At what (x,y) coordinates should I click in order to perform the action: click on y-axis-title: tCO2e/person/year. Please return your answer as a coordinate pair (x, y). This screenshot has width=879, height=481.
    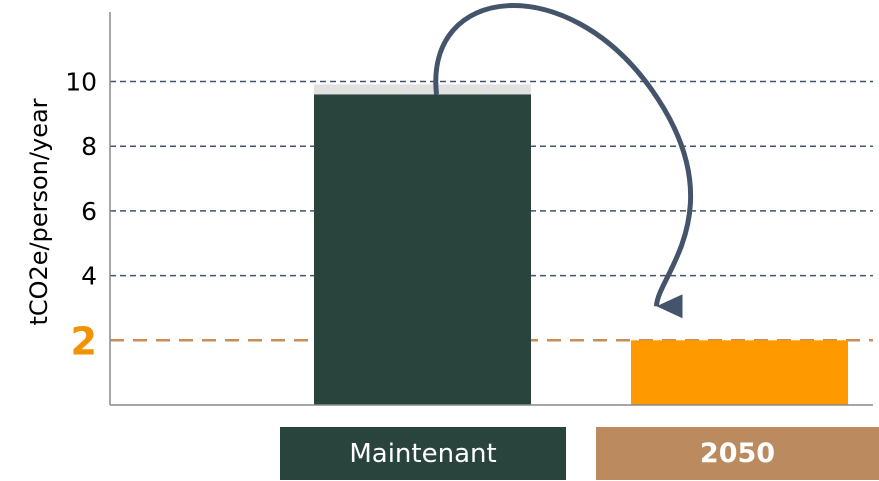
    Looking at the image, I should click on (39, 211).